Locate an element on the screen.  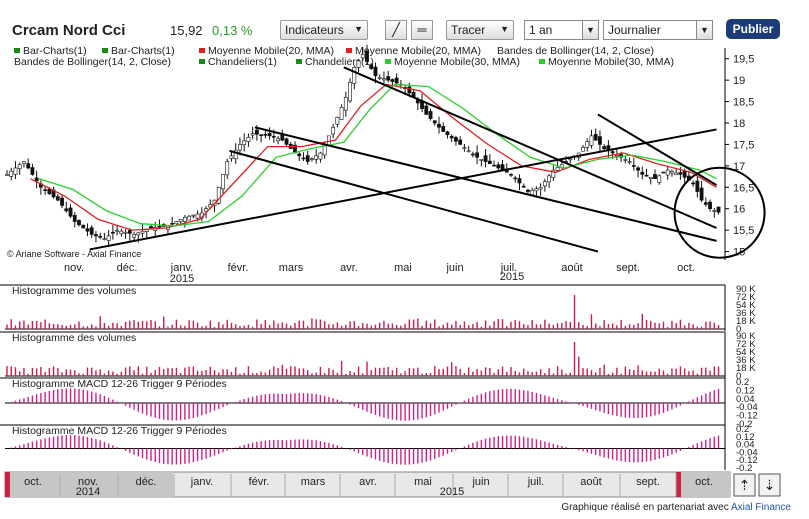
x-month-label: juil. is located at coordinates (509, 268).